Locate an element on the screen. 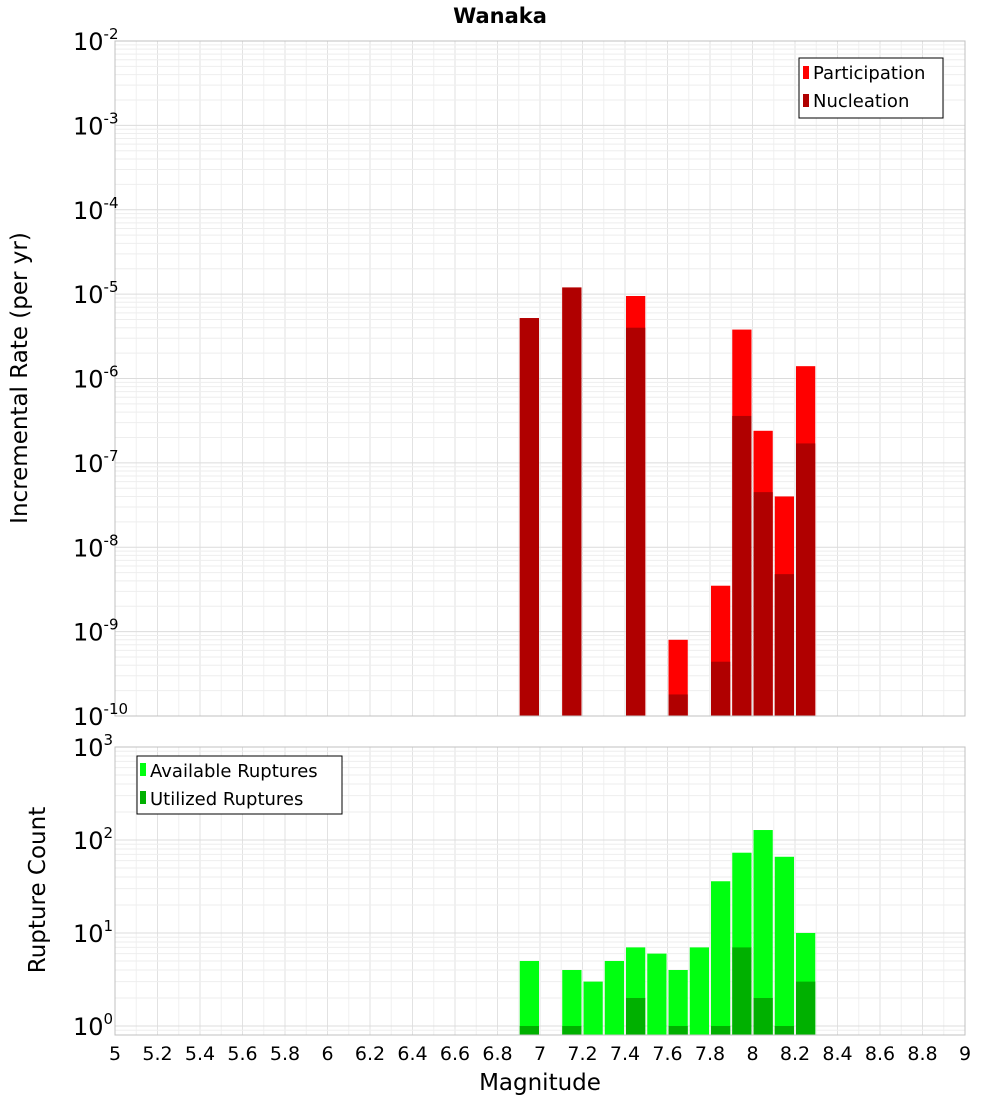 The height and width of the screenshot is (1100, 1000). top-y-tick-label: 10⁻⁶ is located at coordinates (96, 378).